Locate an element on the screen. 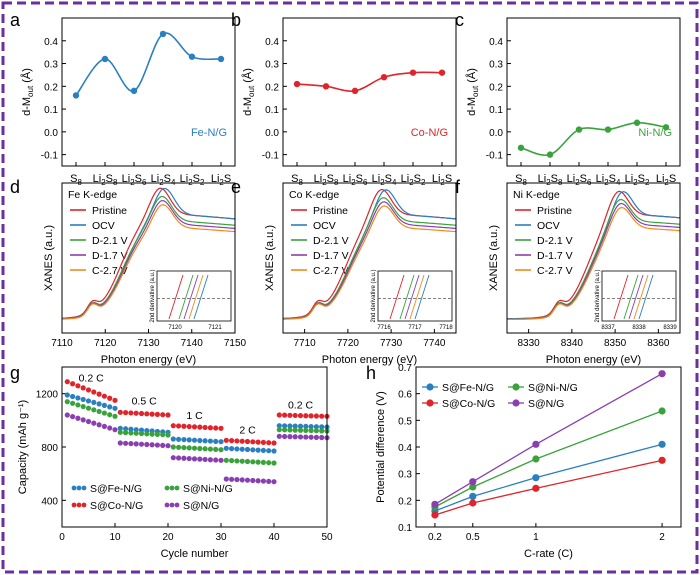 The width and height of the screenshot is (700, 575). tick-label: Li2S4 is located at coordinates (163, 180).